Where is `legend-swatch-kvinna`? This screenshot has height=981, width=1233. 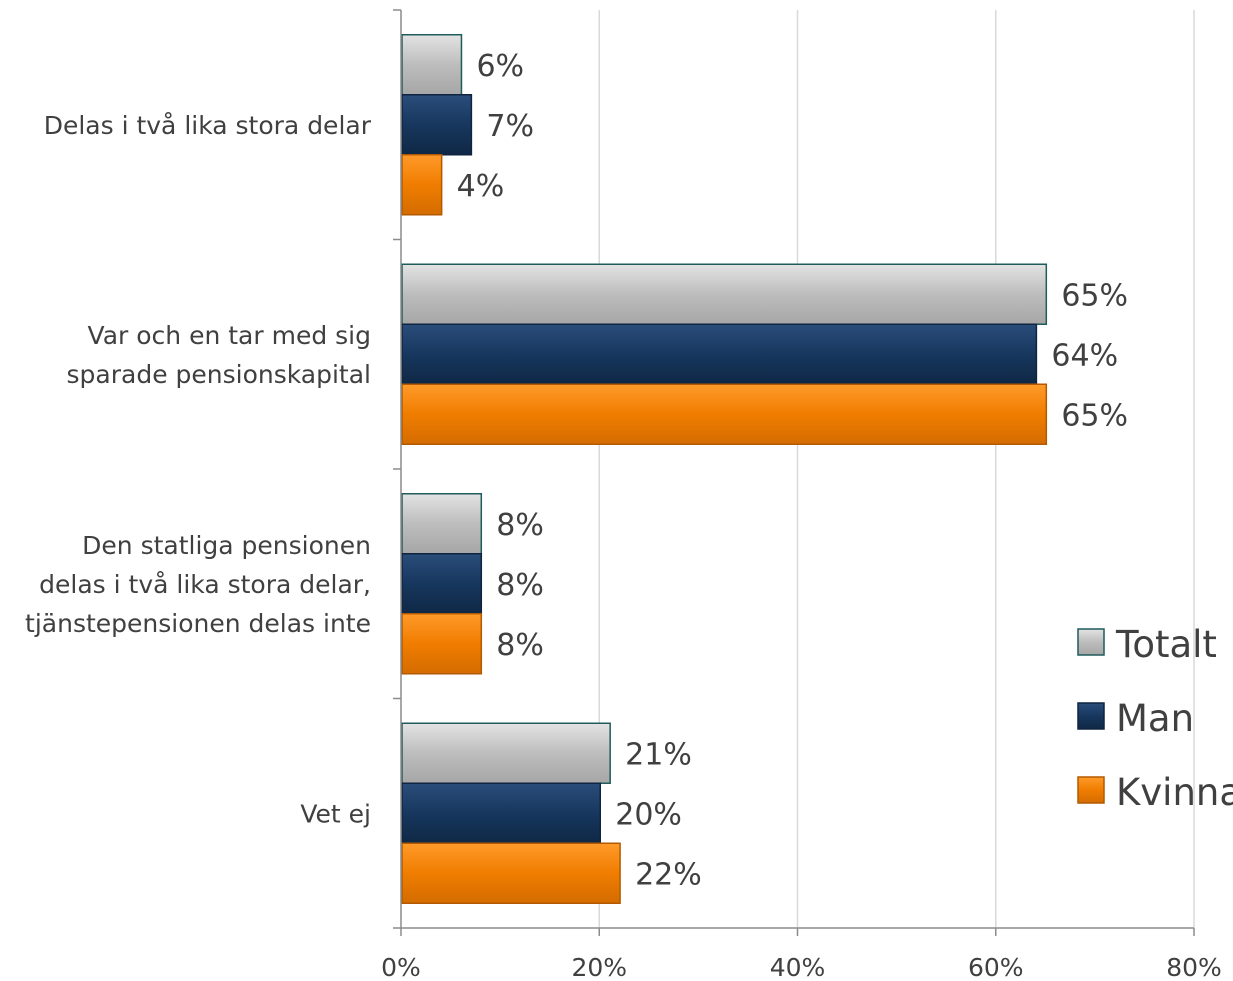 legend-swatch-kvinna is located at coordinates (1091, 790).